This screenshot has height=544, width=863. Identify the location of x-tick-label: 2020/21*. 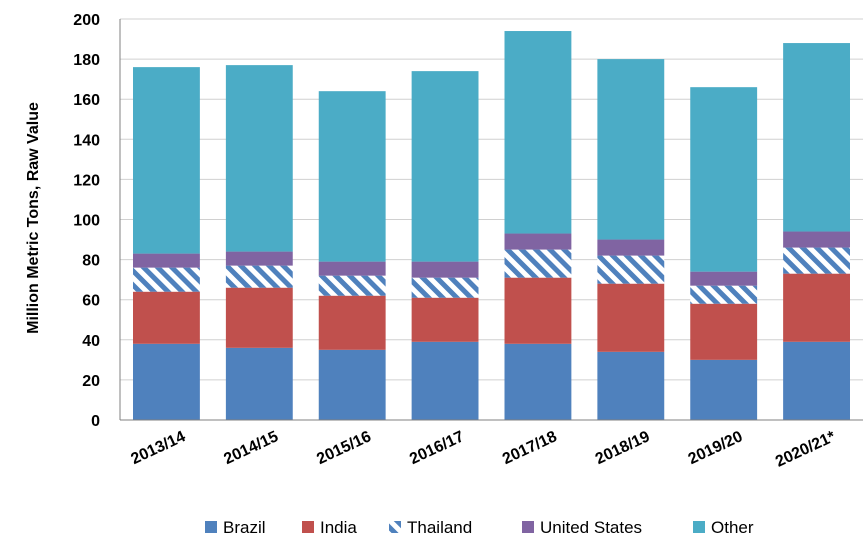
(806, 449).